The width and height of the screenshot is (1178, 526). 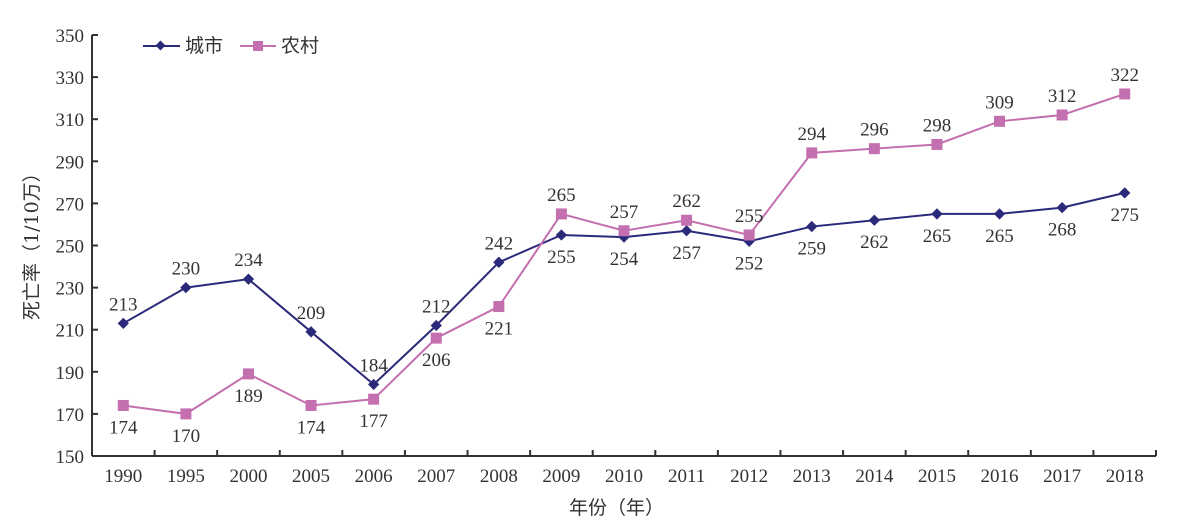 What do you see at coordinates (183, 46) in the screenshot?
I see `legend-item-urban: 城市` at bounding box center [183, 46].